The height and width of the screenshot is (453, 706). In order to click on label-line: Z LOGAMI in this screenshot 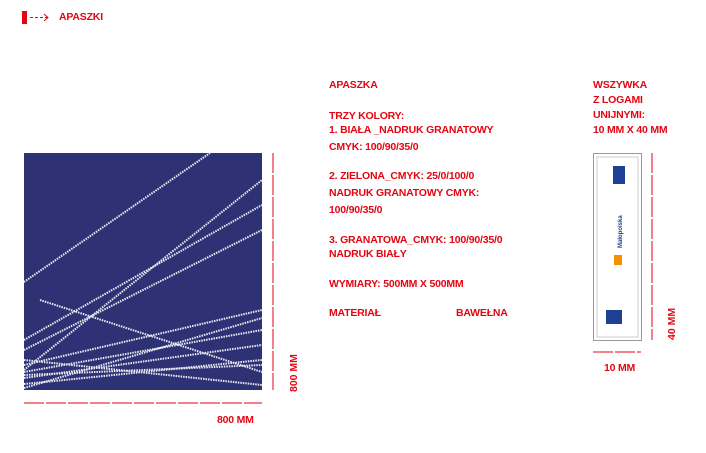, I will do `click(618, 100)`.